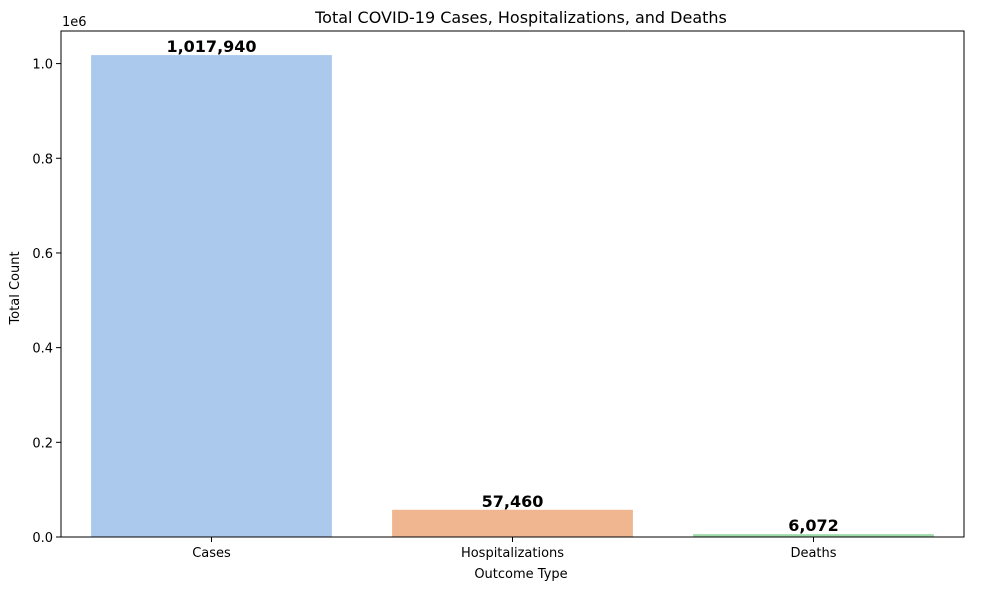 The image size is (989, 590). Describe the element at coordinates (211, 553) in the screenshot. I see `x-tick-label-cases: Cases` at that location.